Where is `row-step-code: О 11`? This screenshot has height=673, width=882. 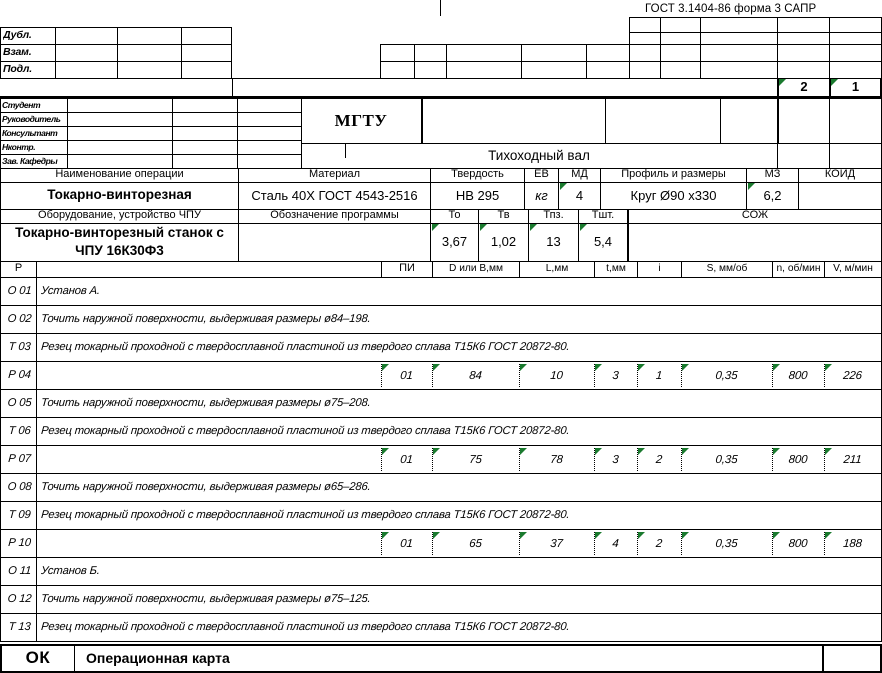
row-step-code: О 11 is located at coordinates (19, 571).